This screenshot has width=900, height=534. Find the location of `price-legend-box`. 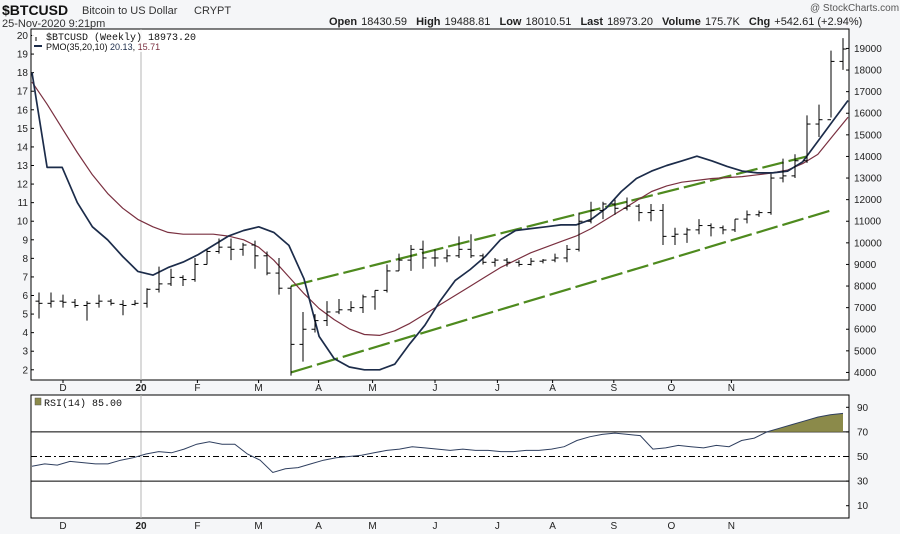

price-legend-box is located at coordinates (127, 41).